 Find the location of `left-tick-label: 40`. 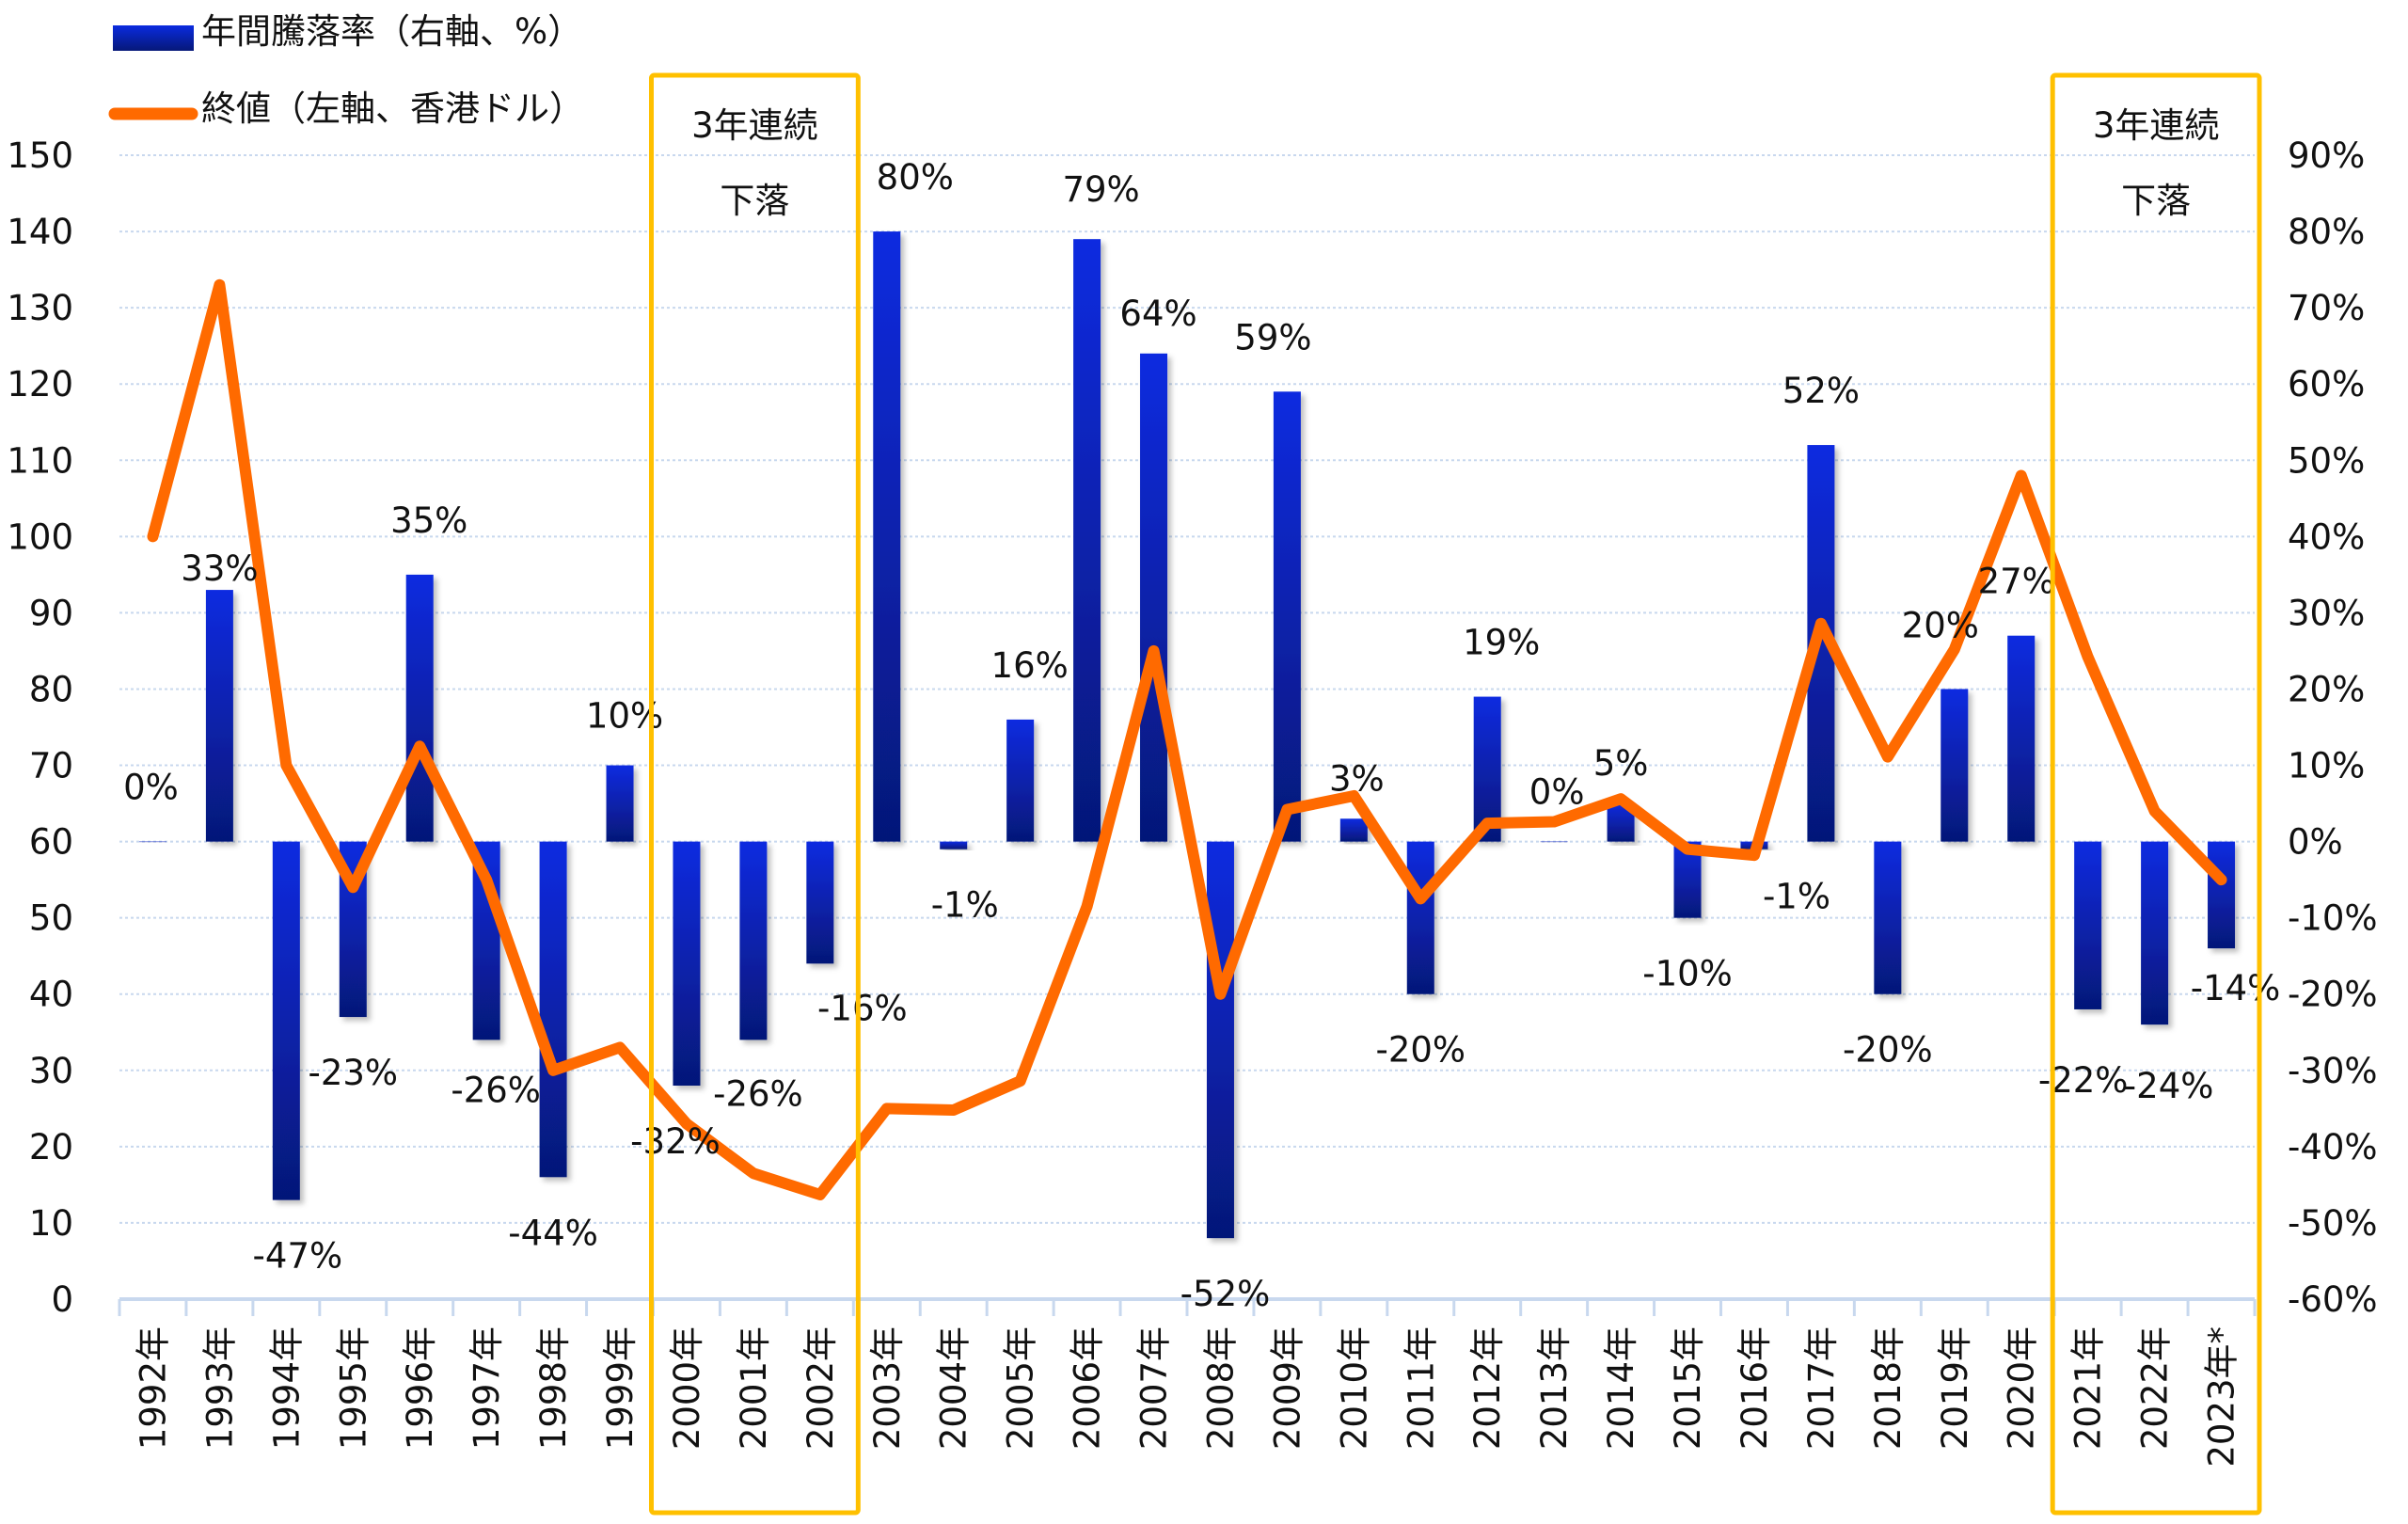

left-tick-label: 40 is located at coordinates (51, 995).